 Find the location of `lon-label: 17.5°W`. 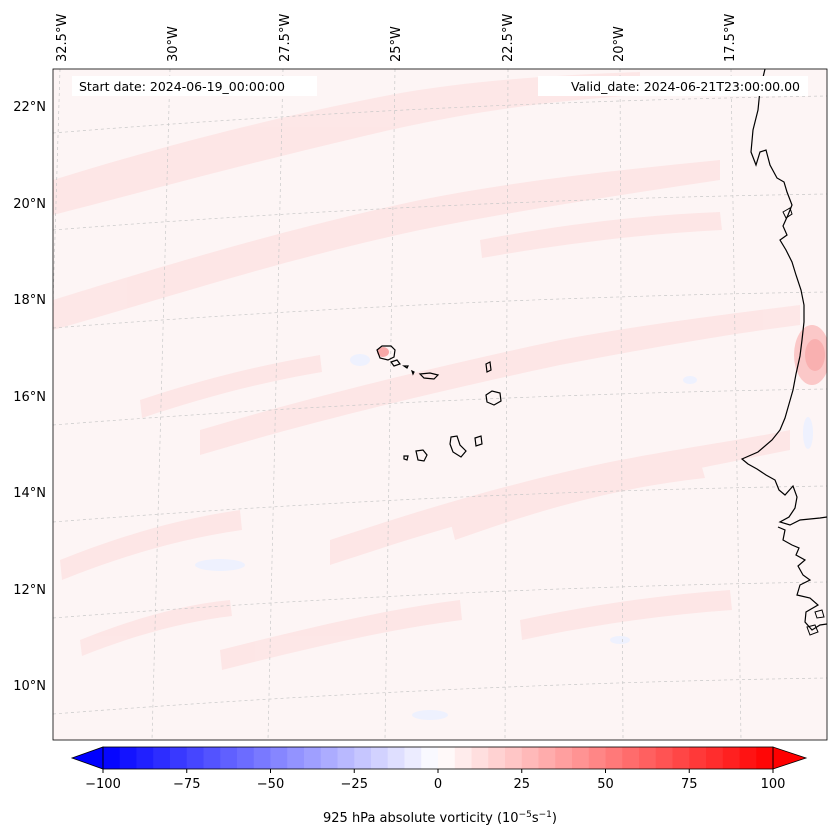

lon-label: 17.5°W is located at coordinates (730, 38).